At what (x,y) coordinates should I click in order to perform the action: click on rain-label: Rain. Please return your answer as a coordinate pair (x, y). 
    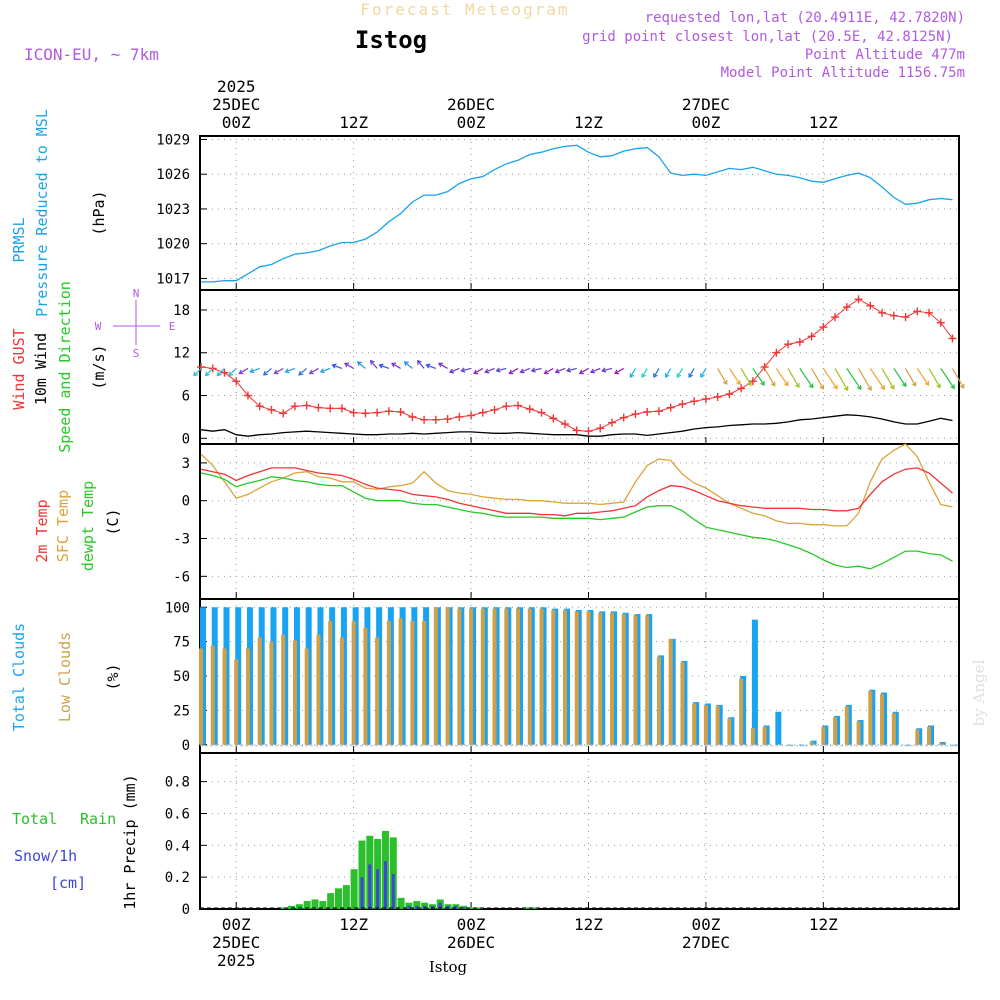
    Looking at the image, I should click on (98, 819).